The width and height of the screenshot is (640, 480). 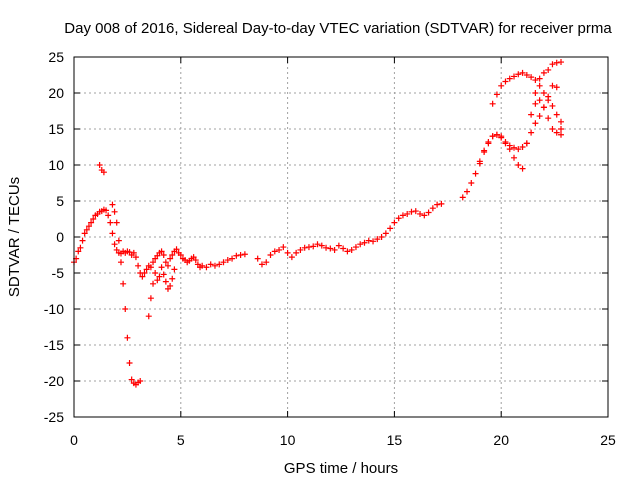 What do you see at coordinates (608, 440) in the screenshot?
I see `x-tick-label: 25` at bounding box center [608, 440].